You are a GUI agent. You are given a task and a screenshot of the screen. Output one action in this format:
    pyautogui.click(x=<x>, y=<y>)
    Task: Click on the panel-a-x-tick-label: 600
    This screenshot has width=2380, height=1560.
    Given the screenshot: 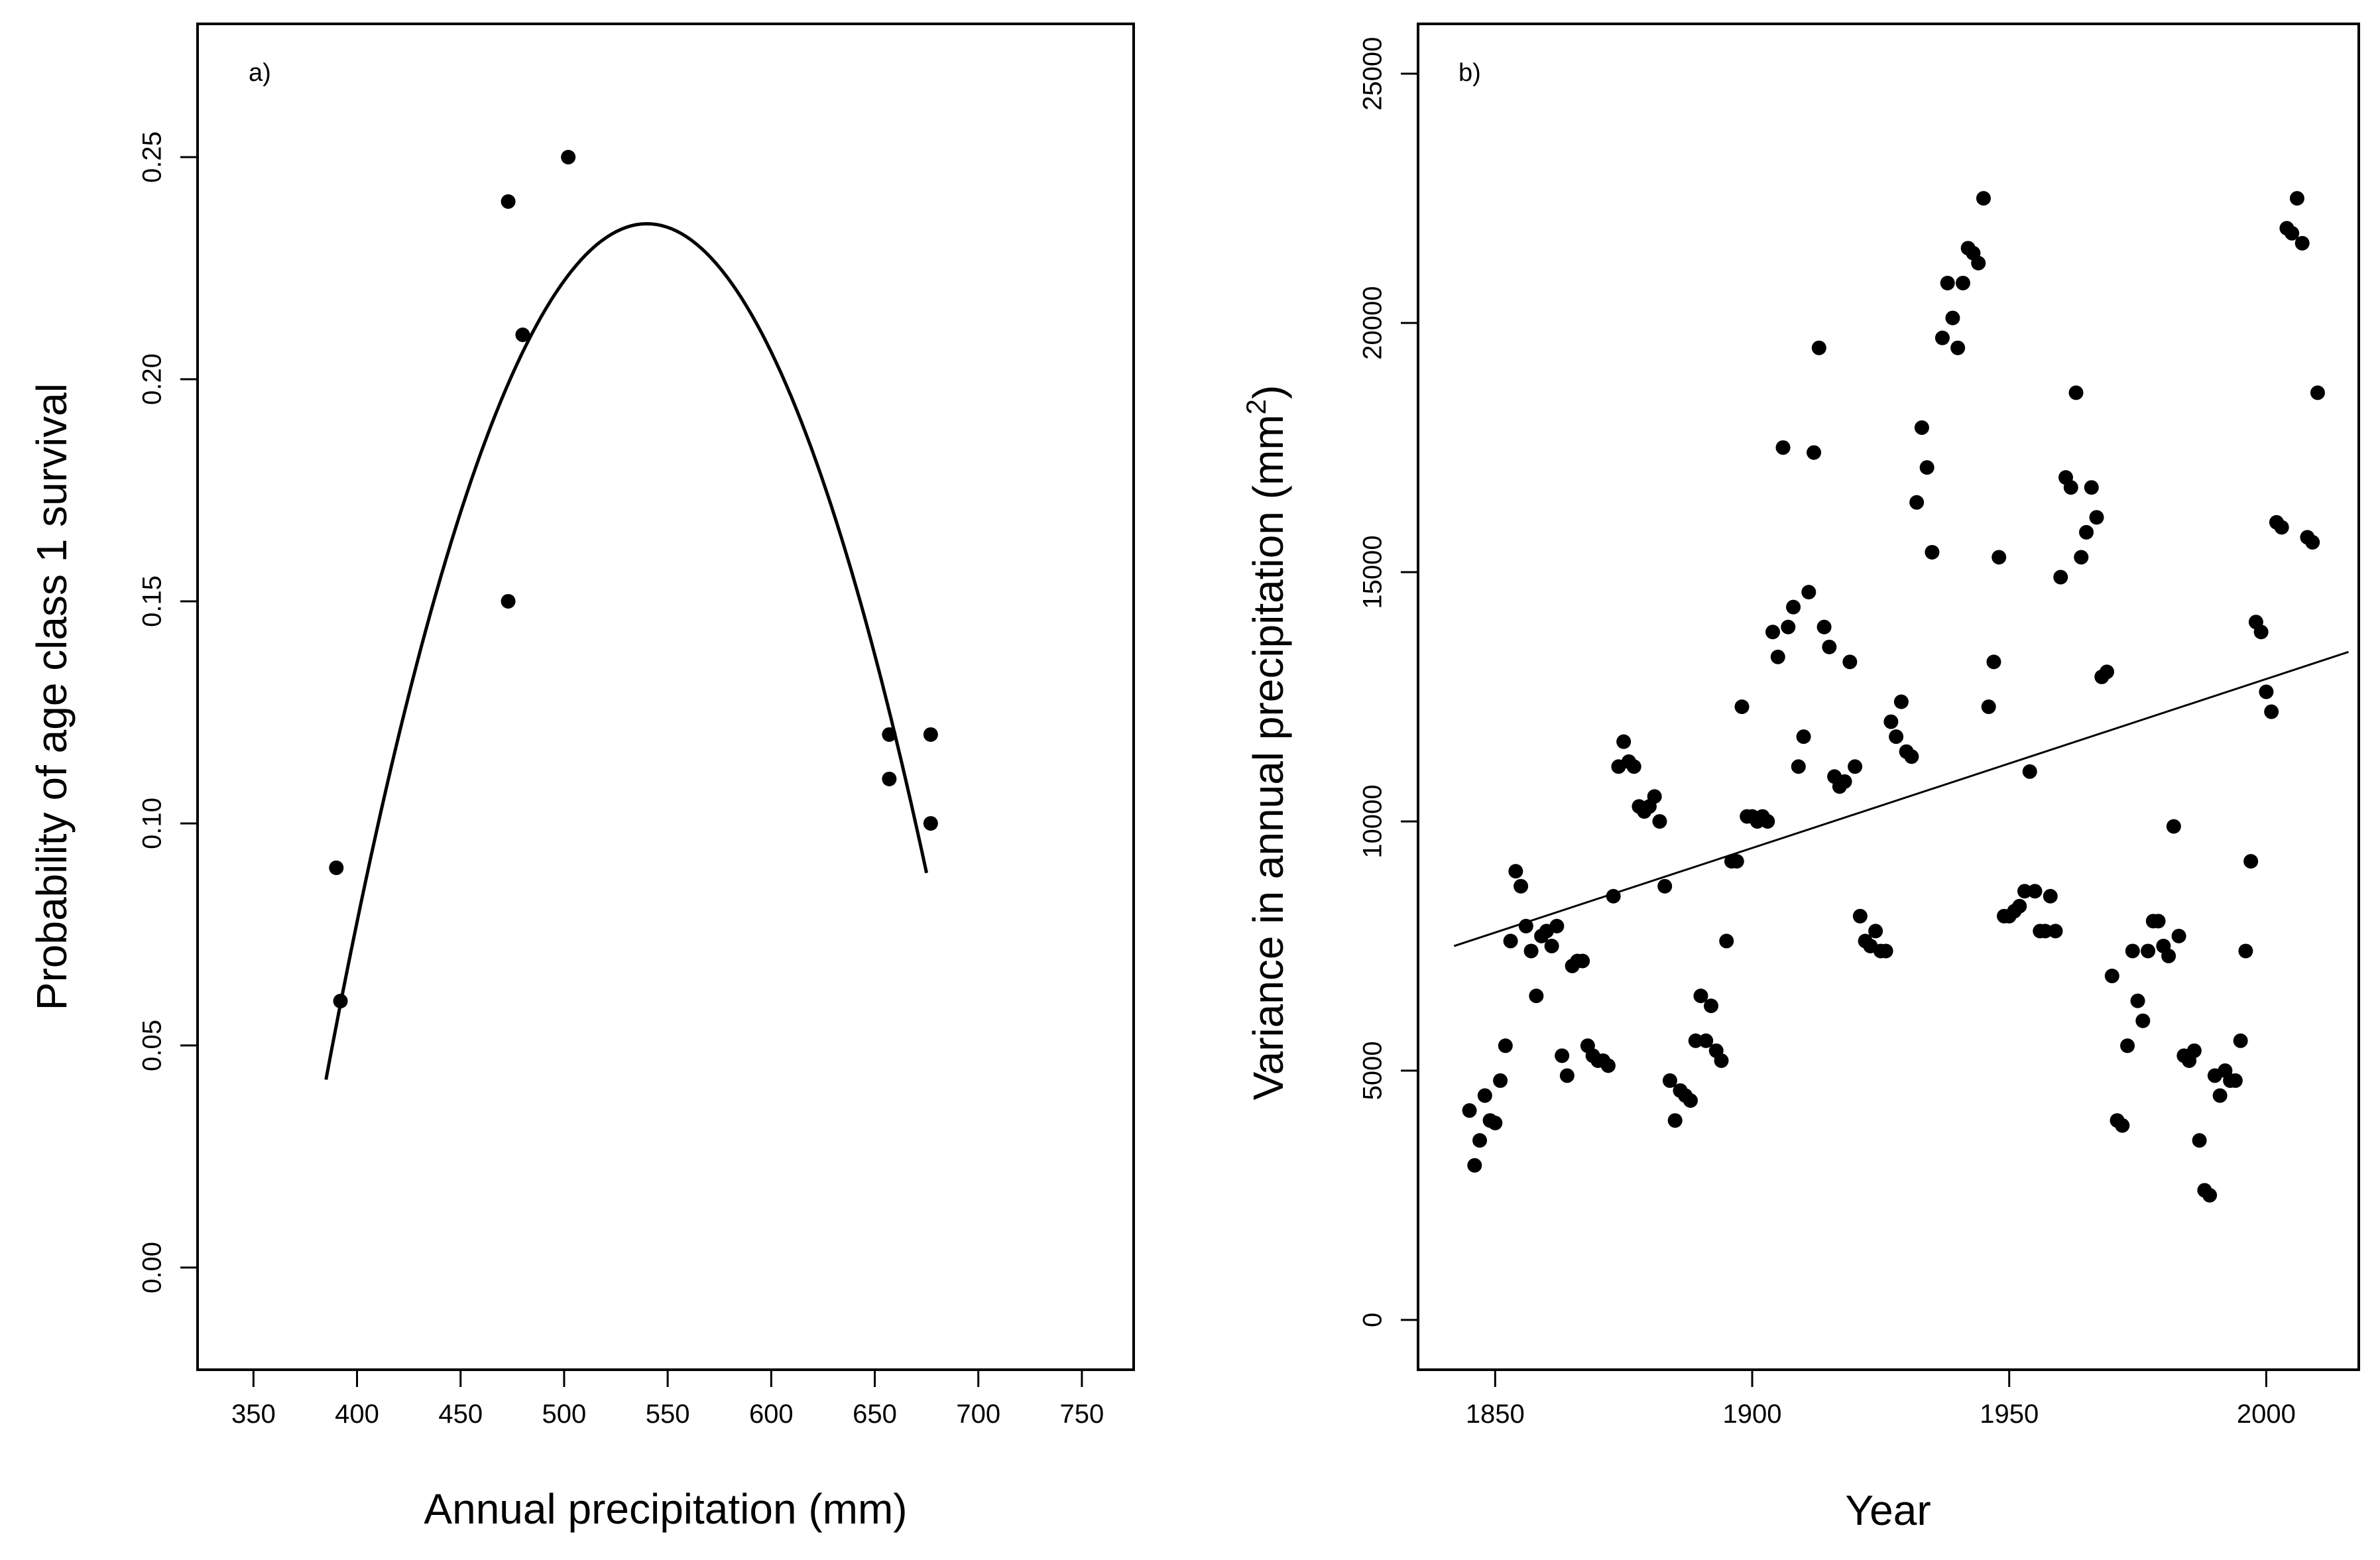 What is the action you would take?
    pyautogui.click(x=771, y=1414)
    